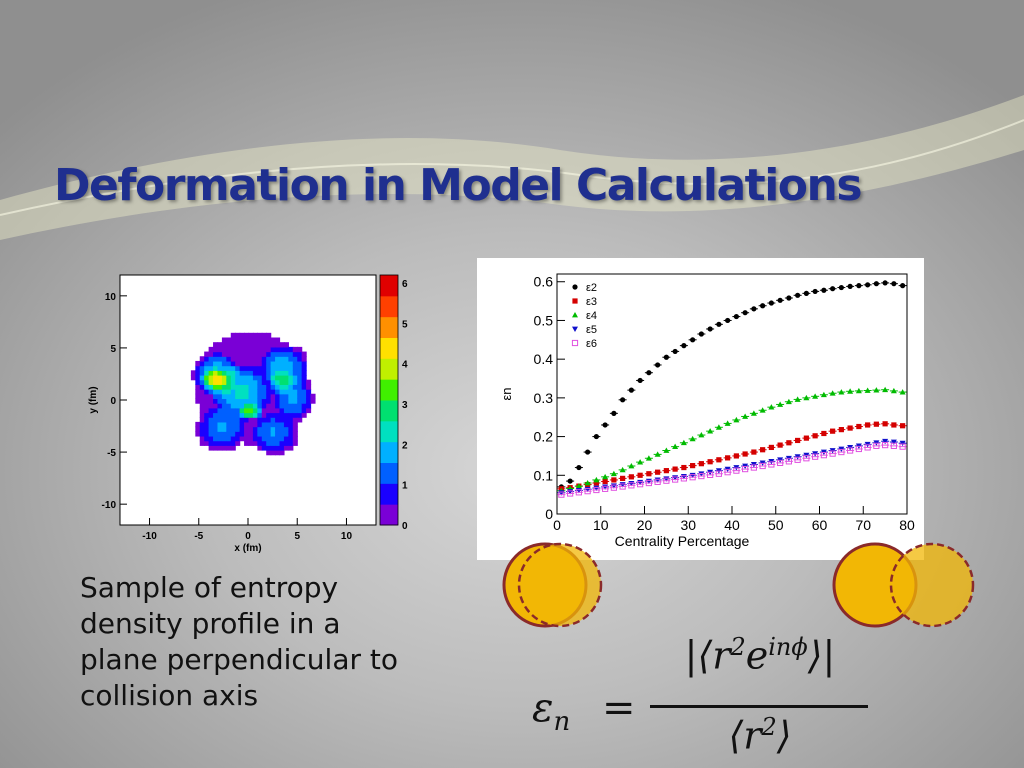 The width and height of the screenshot is (1024, 768). What do you see at coordinates (712, 700) in the screenshot?
I see `eccentricity-formula: εn = |⟨r2einϕ⟩| ⟨r2⟩` at bounding box center [712, 700].